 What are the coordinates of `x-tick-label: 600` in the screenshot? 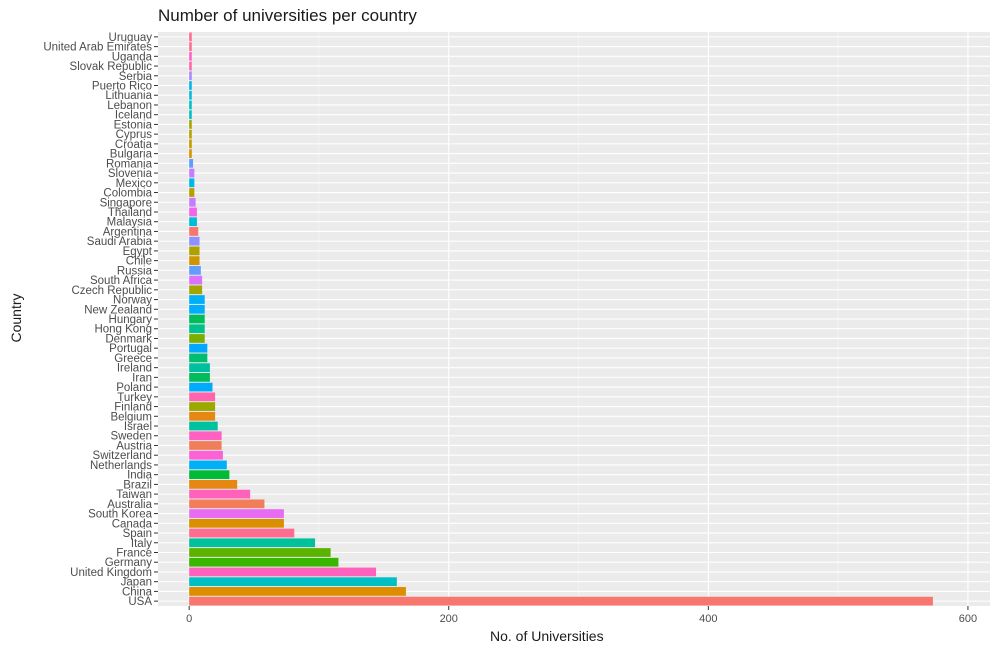 It's located at (968, 619).